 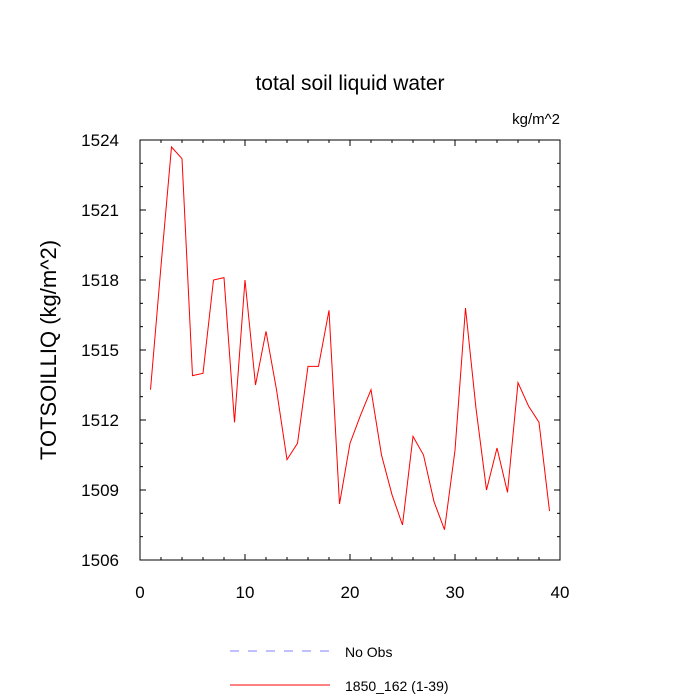 I want to click on y-tick-label: 1506, so click(x=100, y=560).